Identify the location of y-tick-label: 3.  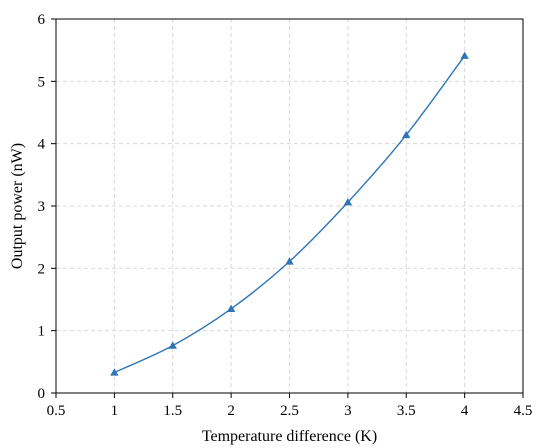
(42, 207).